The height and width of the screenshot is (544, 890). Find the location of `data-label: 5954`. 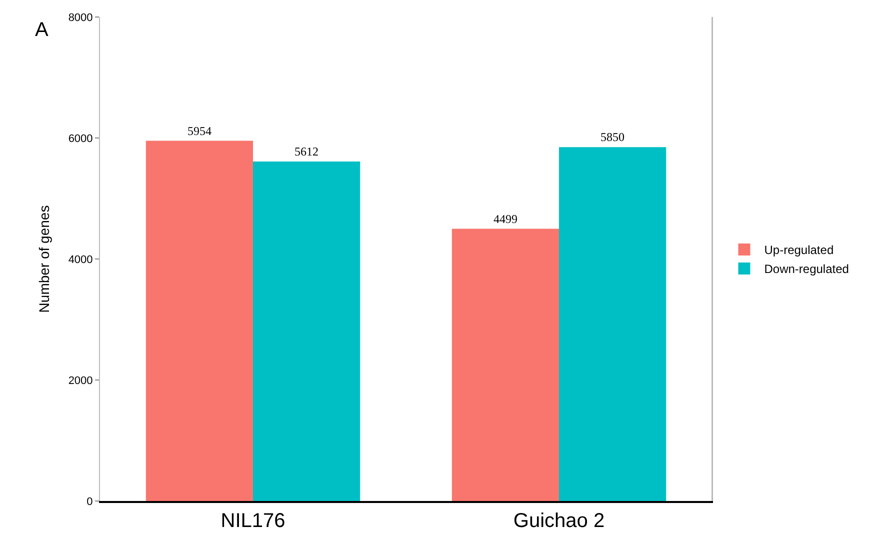

data-label: 5954 is located at coordinates (199, 131).